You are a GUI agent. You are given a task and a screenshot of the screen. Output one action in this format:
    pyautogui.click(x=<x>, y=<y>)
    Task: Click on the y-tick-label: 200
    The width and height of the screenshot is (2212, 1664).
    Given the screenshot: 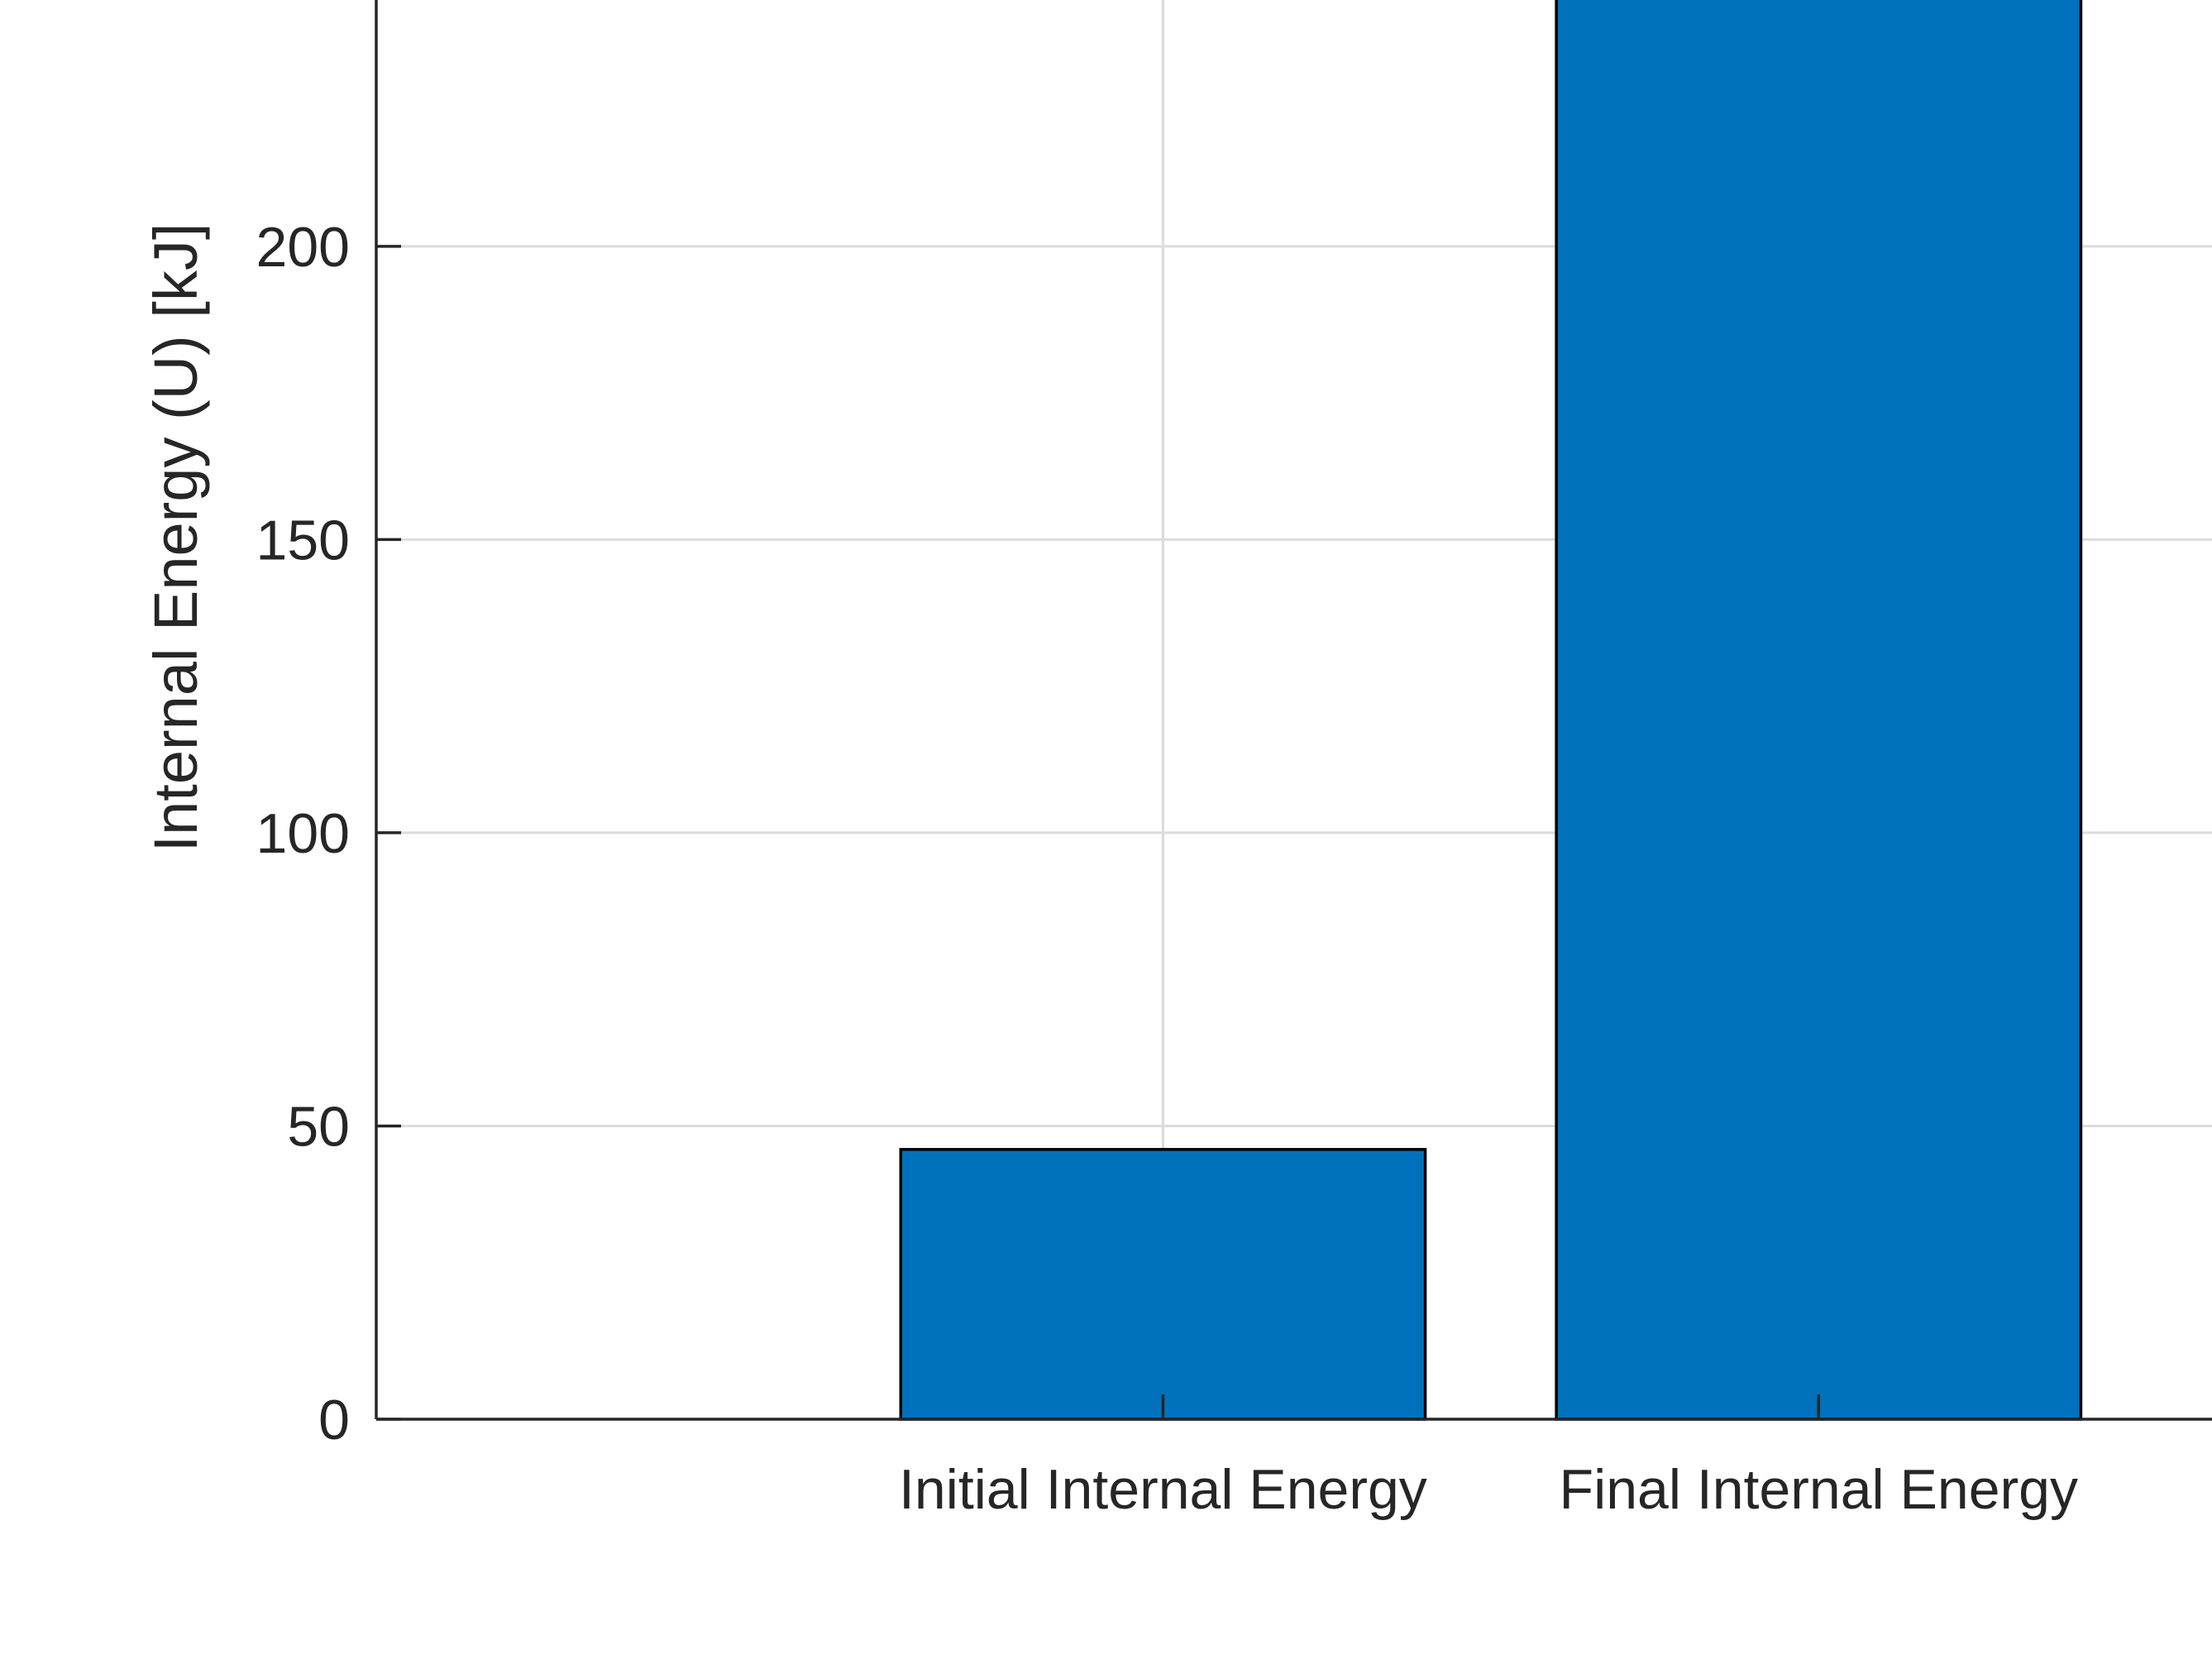 What is the action you would take?
    pyautogui.click(x=303, y=248)
    